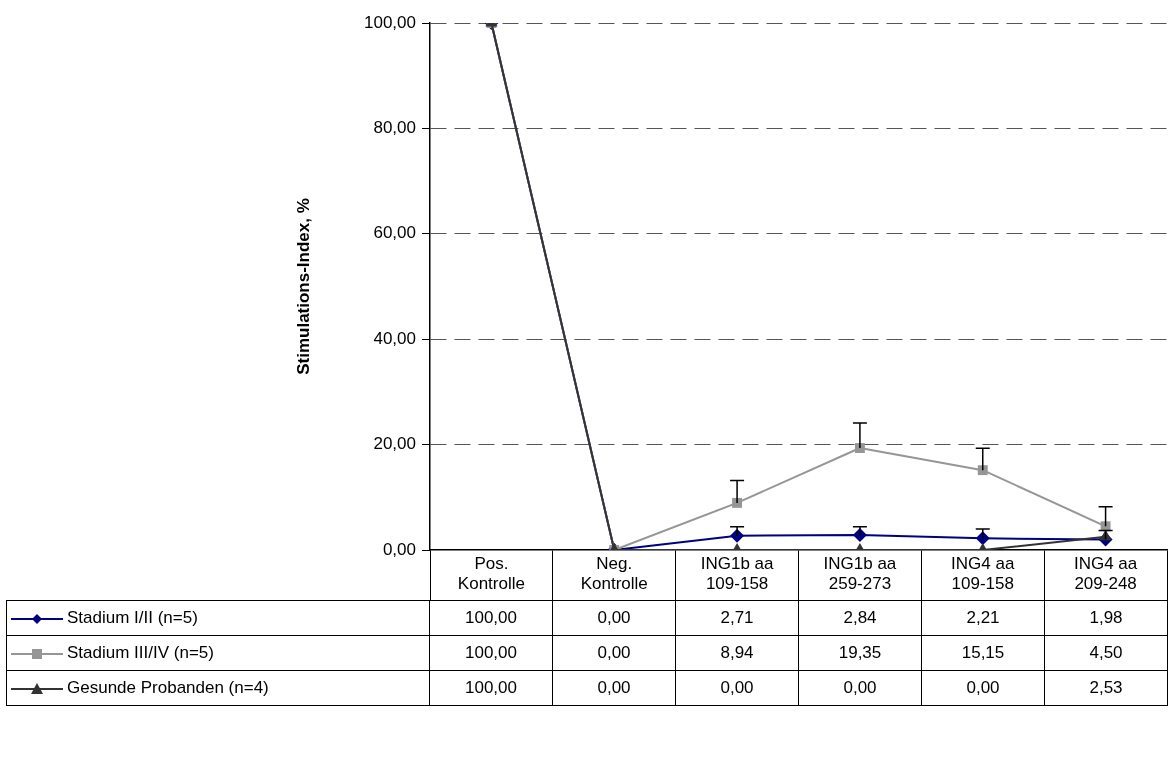 The height and width of the screenshot is (760, 1174). What do you see at coordinates (737, 573) in the screenshot?
I see `x-tick-label: ING1b aa 109-158` at bounding box center [737, 573].